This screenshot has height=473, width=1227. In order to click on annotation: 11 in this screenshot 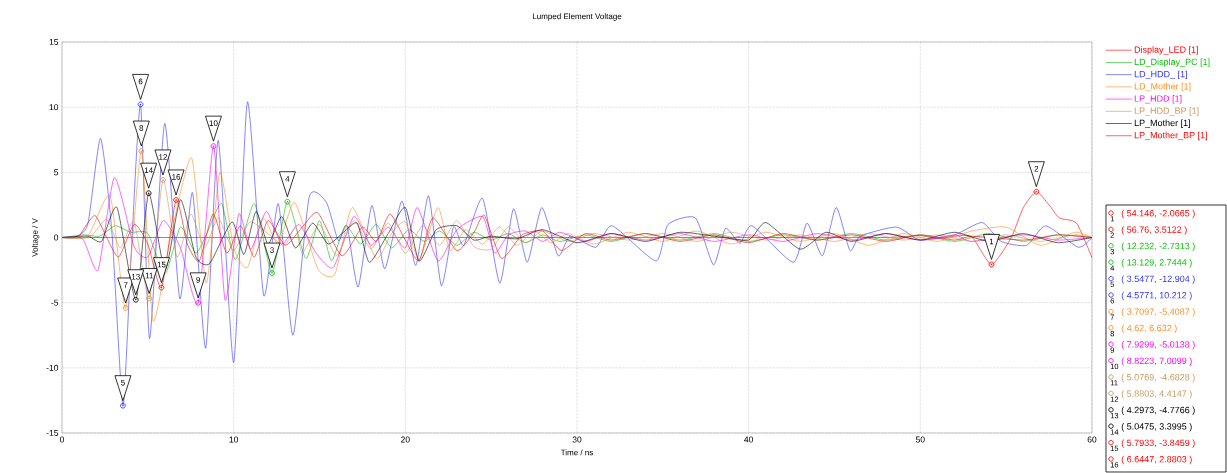, I will do `click(149, 275)`.